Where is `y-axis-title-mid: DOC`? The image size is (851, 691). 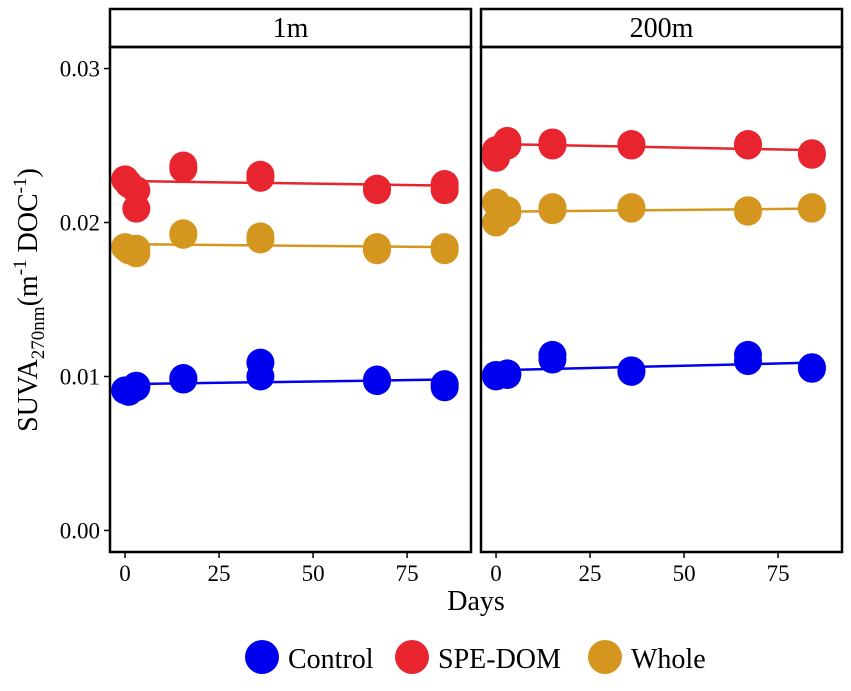
y-axis-title-mid: DOC is located at coordinates (28, 226).